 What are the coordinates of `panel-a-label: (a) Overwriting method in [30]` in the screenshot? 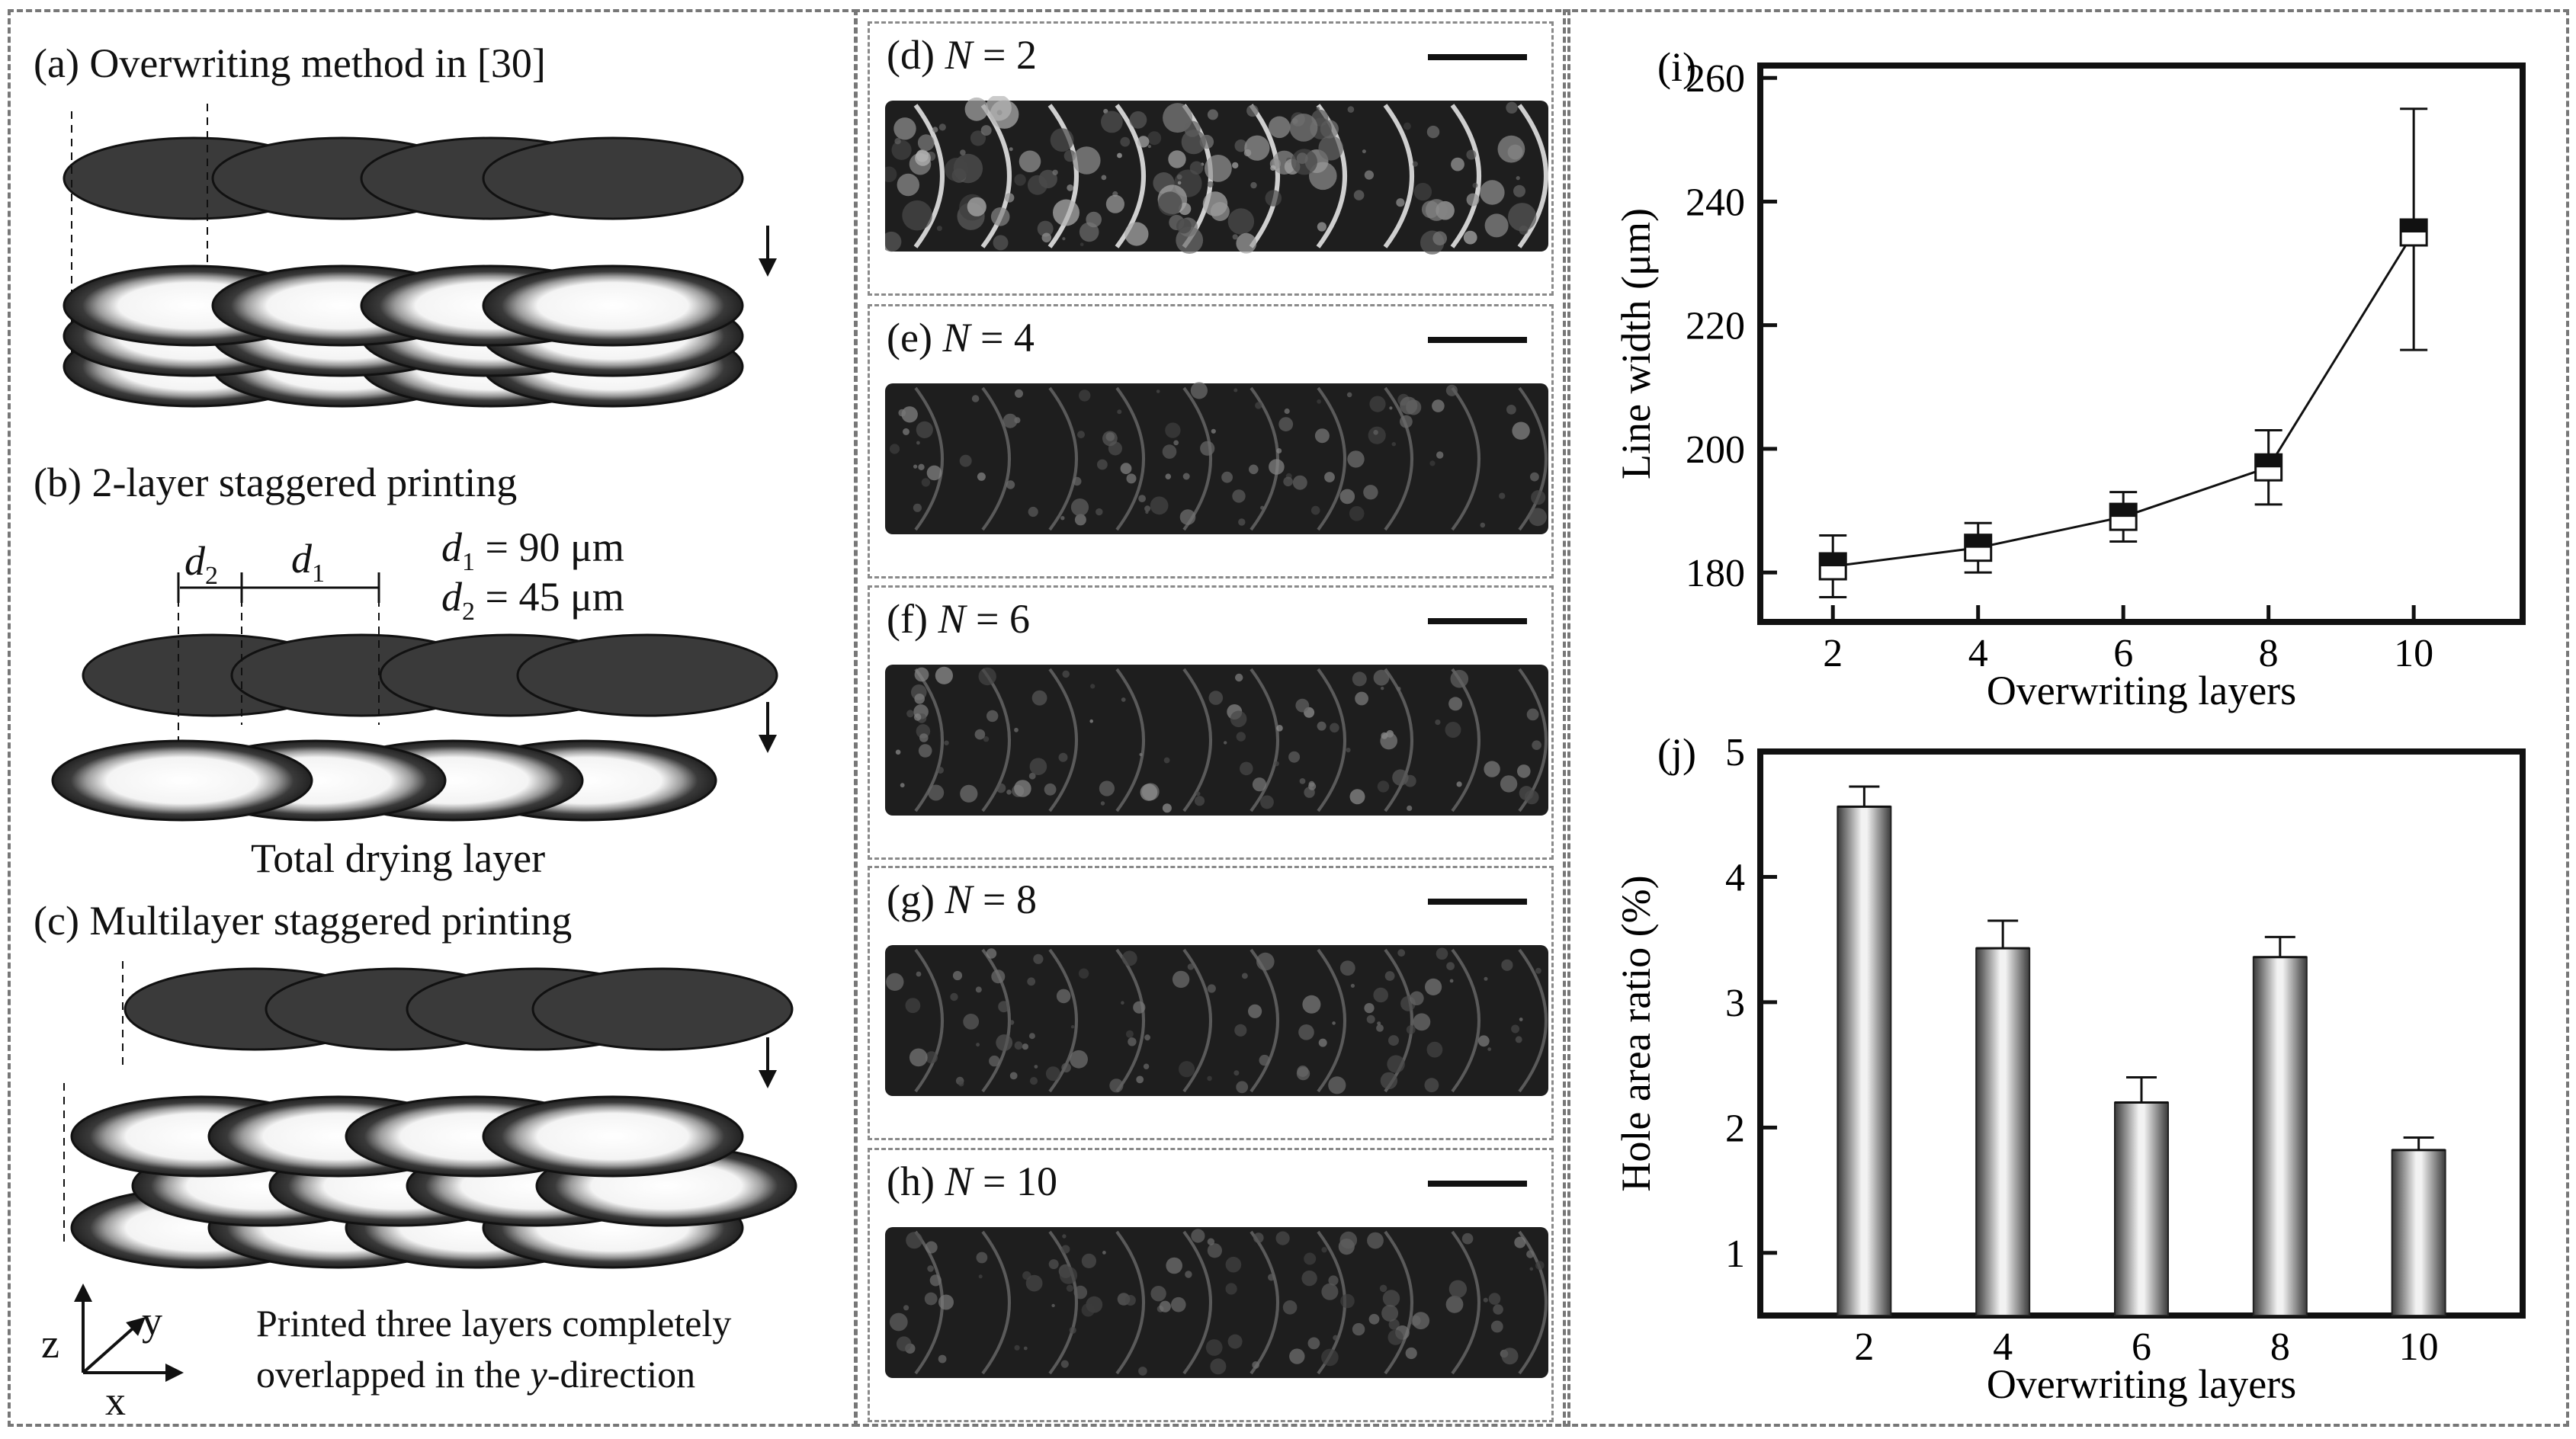 It's located at (290, 63).